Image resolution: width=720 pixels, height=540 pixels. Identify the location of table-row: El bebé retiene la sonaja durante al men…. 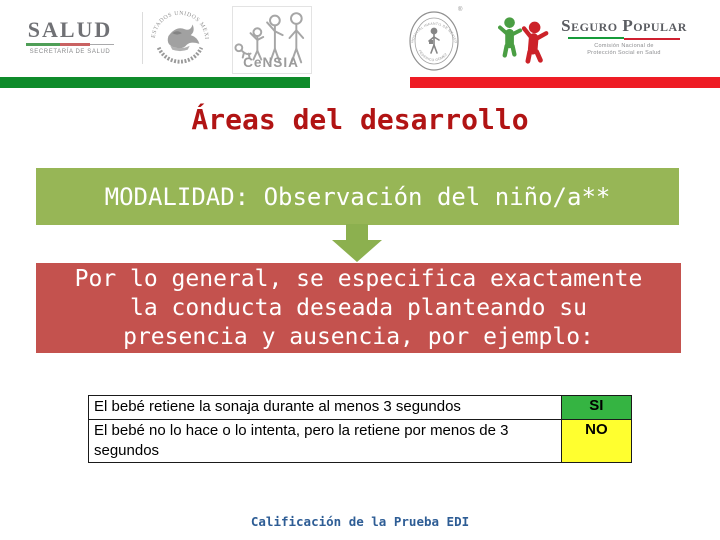
(360, 407).